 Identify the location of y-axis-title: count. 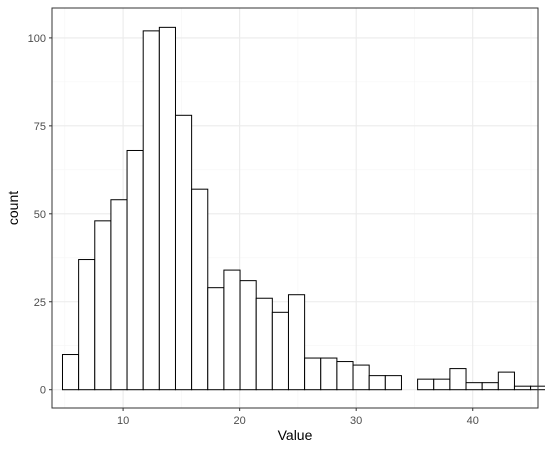
(13, 208).